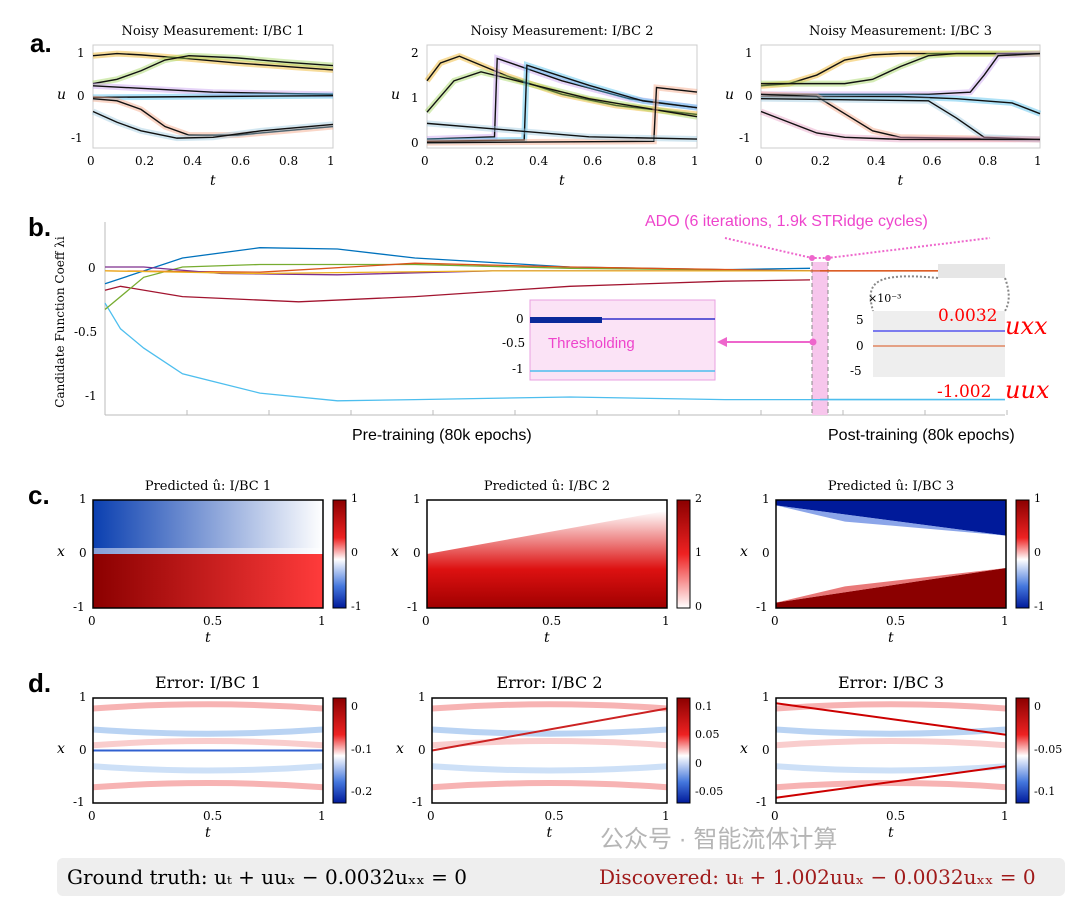  I want to click on colorbar-tick: -1, so click(356, 606).